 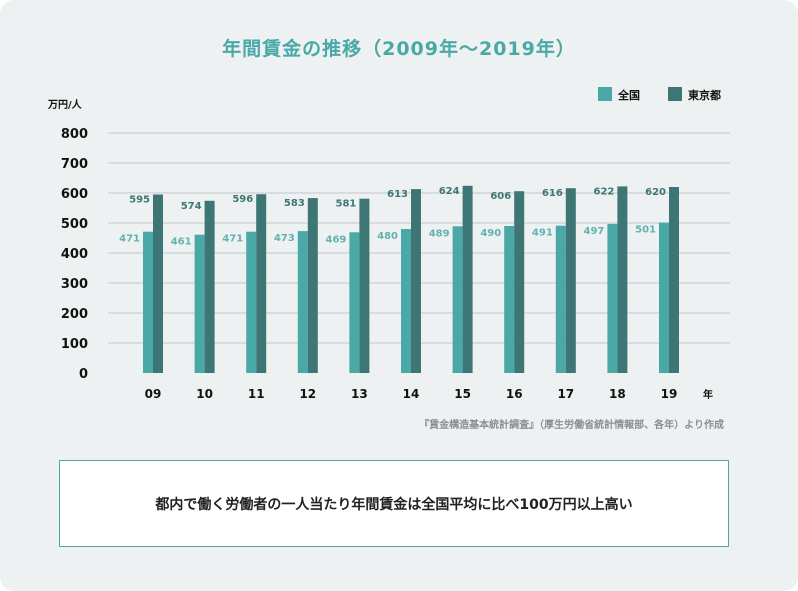 I want to click on legend-label-1: 東京都, so click(x=704, y=95).